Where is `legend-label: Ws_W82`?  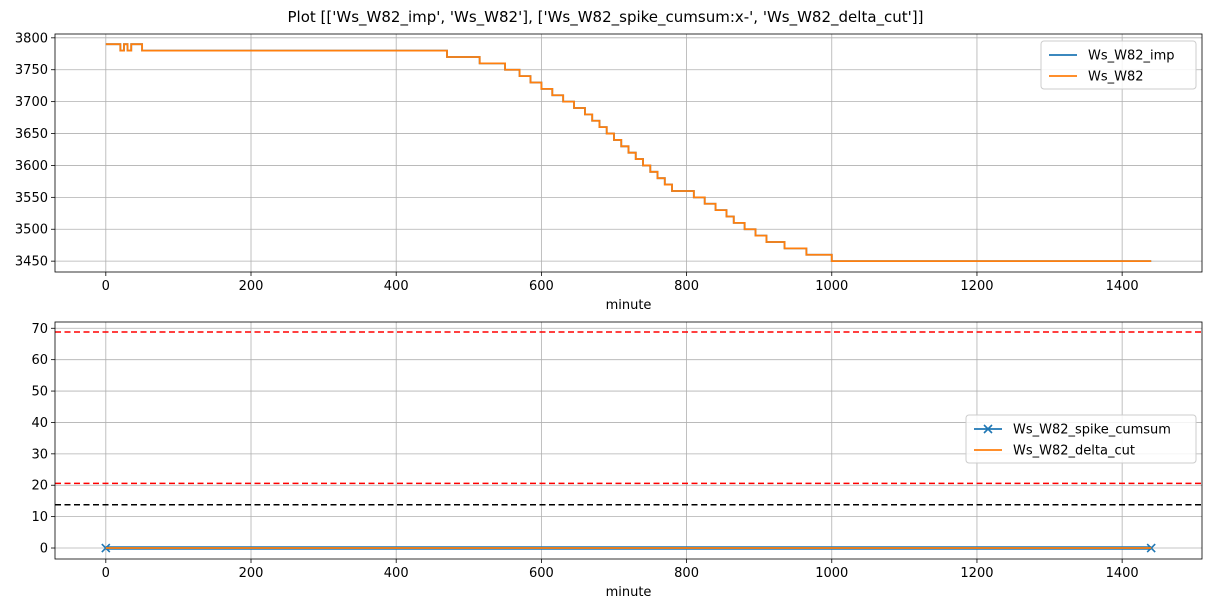 legend-label: Ws_W82 is located at coordinates (1116, 77).